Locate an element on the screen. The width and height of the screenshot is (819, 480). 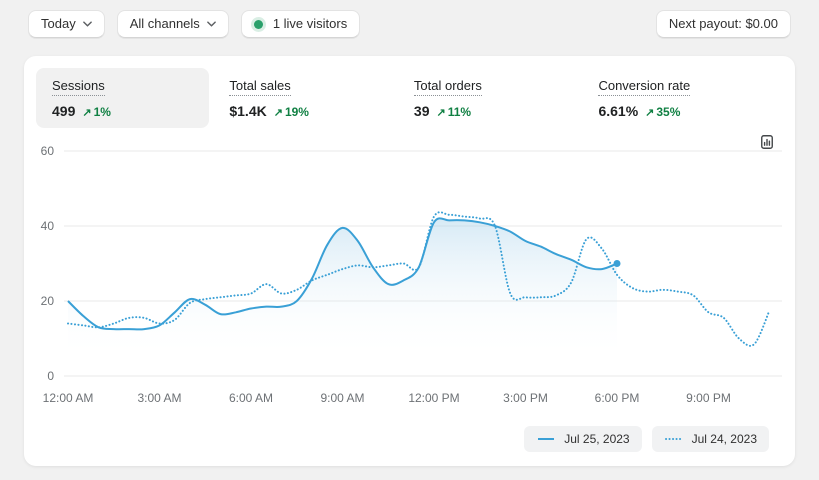
metric-value-row: 39 ↗ 11% is located at coordinates (506, 111).